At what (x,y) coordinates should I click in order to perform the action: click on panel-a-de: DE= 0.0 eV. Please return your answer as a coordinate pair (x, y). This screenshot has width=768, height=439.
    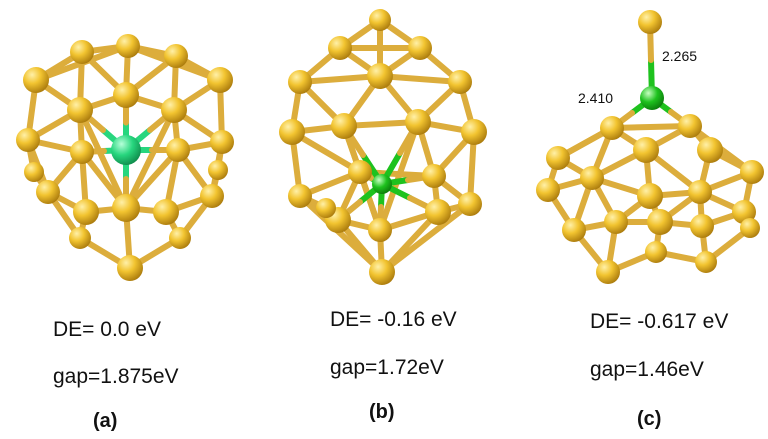
    Looking at the image, I should click on (107, 329).